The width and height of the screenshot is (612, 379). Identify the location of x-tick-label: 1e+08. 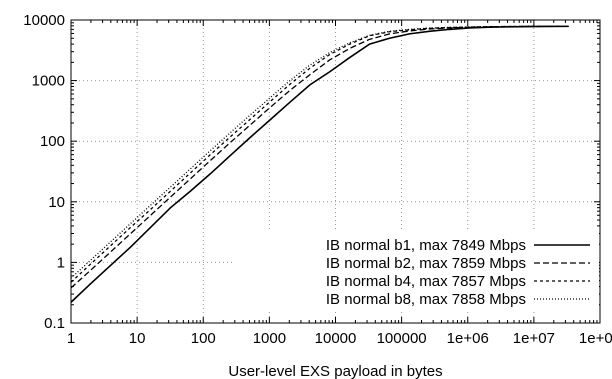
(595, 338).